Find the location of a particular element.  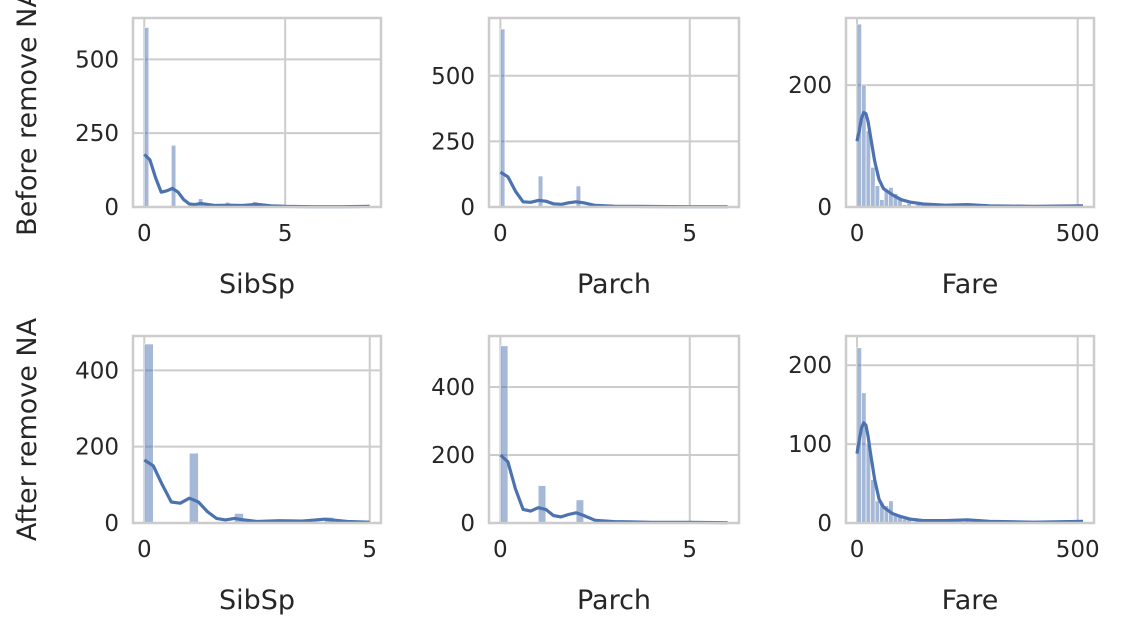

subplot-3: 0 500 0 200 Fare is located at coordinates (944, 158).